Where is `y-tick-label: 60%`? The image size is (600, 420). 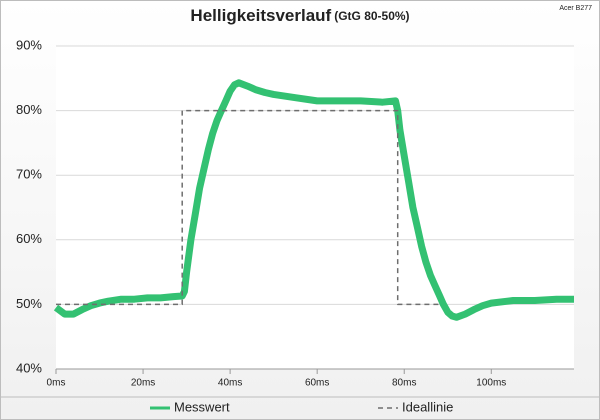
y-tick-label: 60% is located at coordinates (29, 238).